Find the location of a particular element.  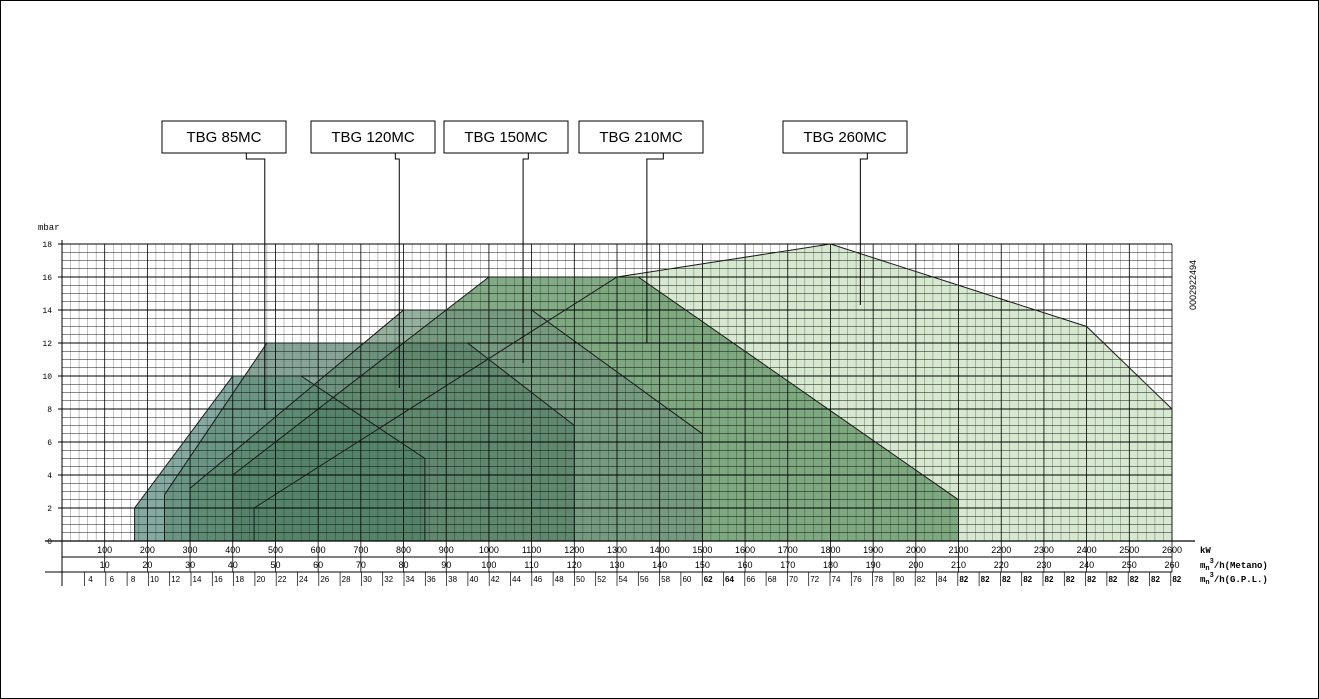

metano-tick-label: 170 is located at coordinates (787, 565).